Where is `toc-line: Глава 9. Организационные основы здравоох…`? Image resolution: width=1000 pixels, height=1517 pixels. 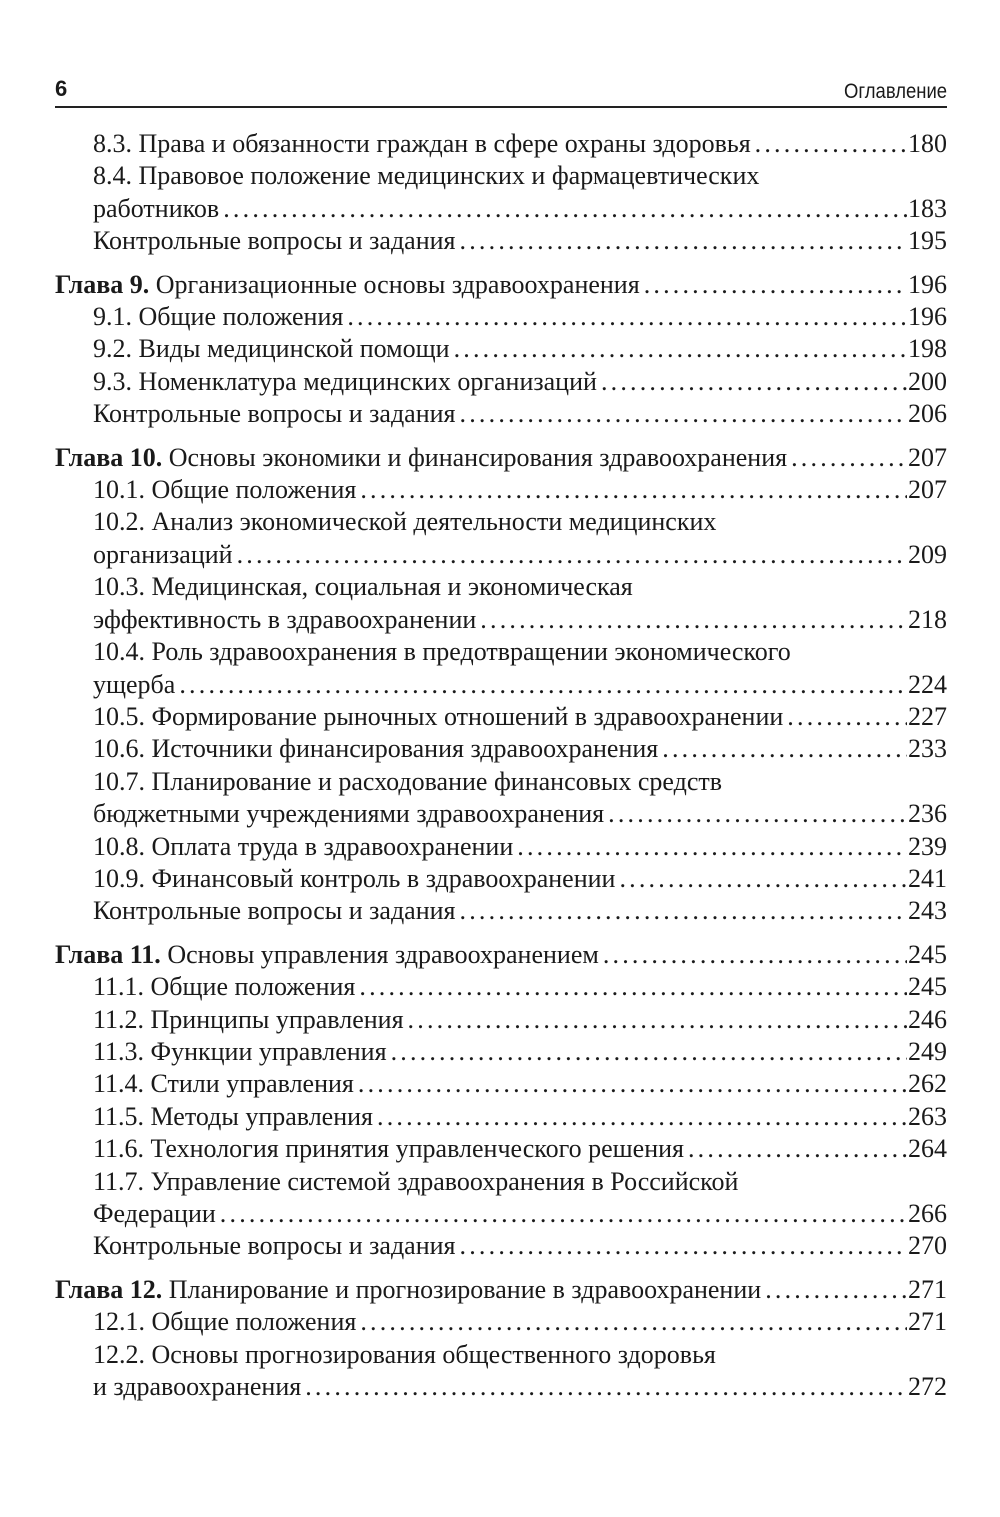 toc-line: Глава 9. Организационные основы здравоох… is located at coordinates (501, 285).